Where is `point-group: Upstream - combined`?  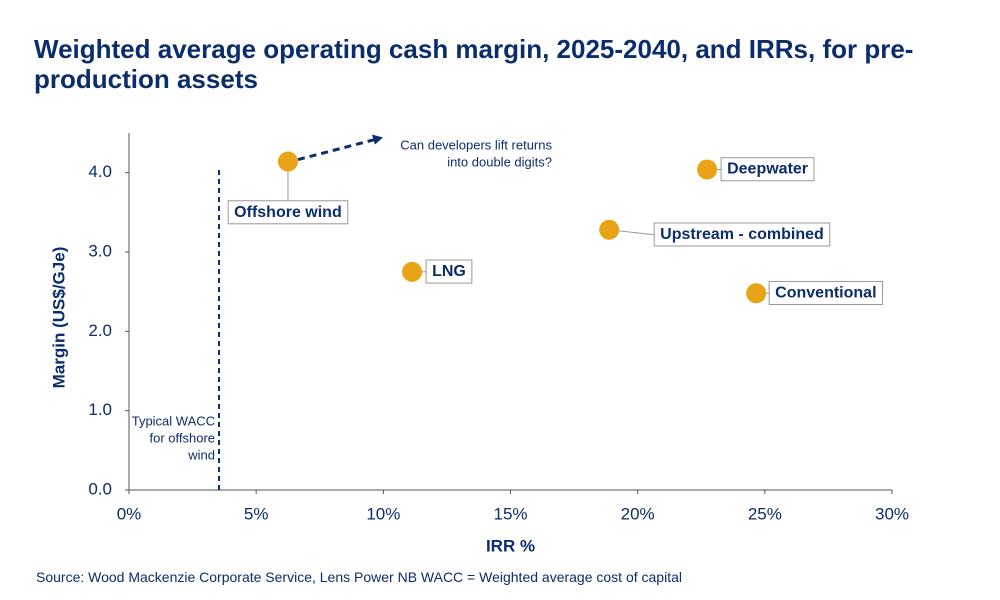 point-group: Upstream - combined is located at coordinates (715, 233).